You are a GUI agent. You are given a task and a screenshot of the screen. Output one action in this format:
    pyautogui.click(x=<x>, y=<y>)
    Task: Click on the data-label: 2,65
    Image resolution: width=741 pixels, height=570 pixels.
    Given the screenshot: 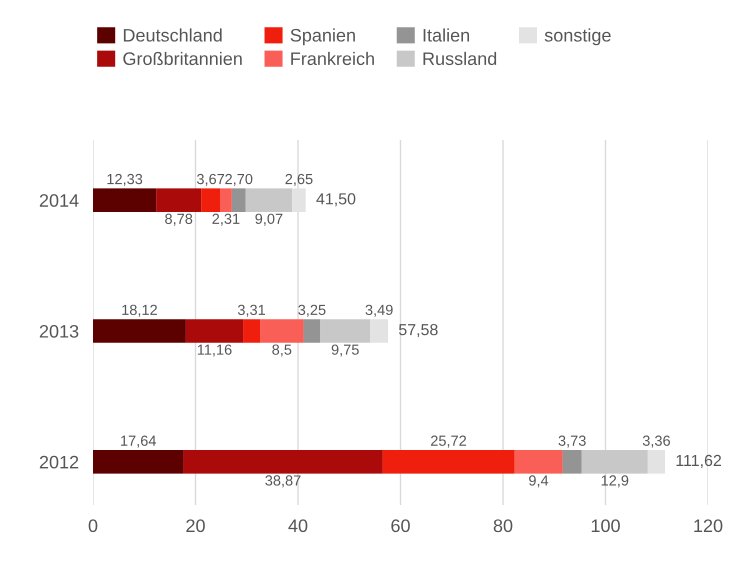 What is the action you would take?
    pyautogui.click(x=299, y=180)
    